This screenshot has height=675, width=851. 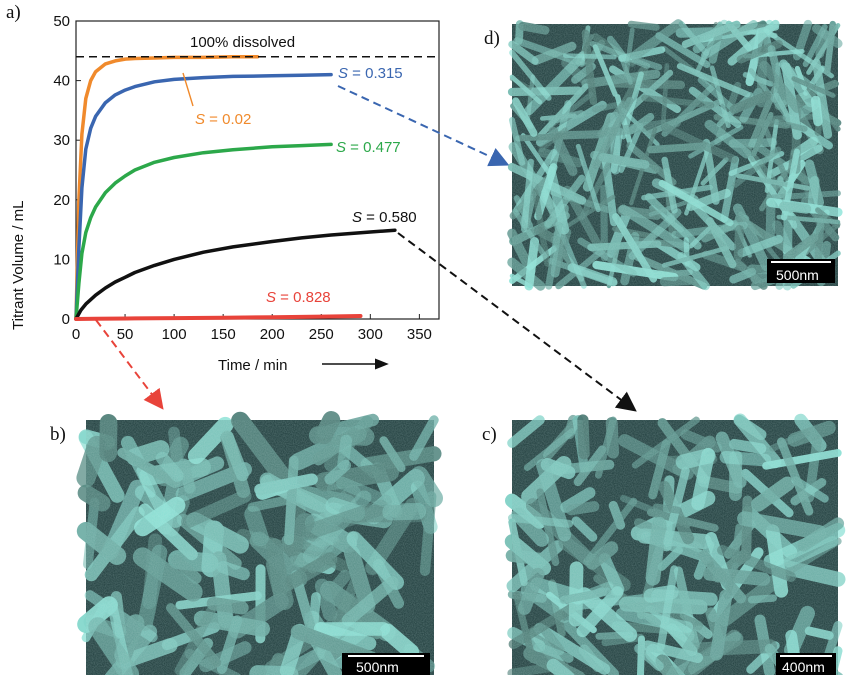 I want to click on x-axis-label: Time / min, so click(x=252, y=365).